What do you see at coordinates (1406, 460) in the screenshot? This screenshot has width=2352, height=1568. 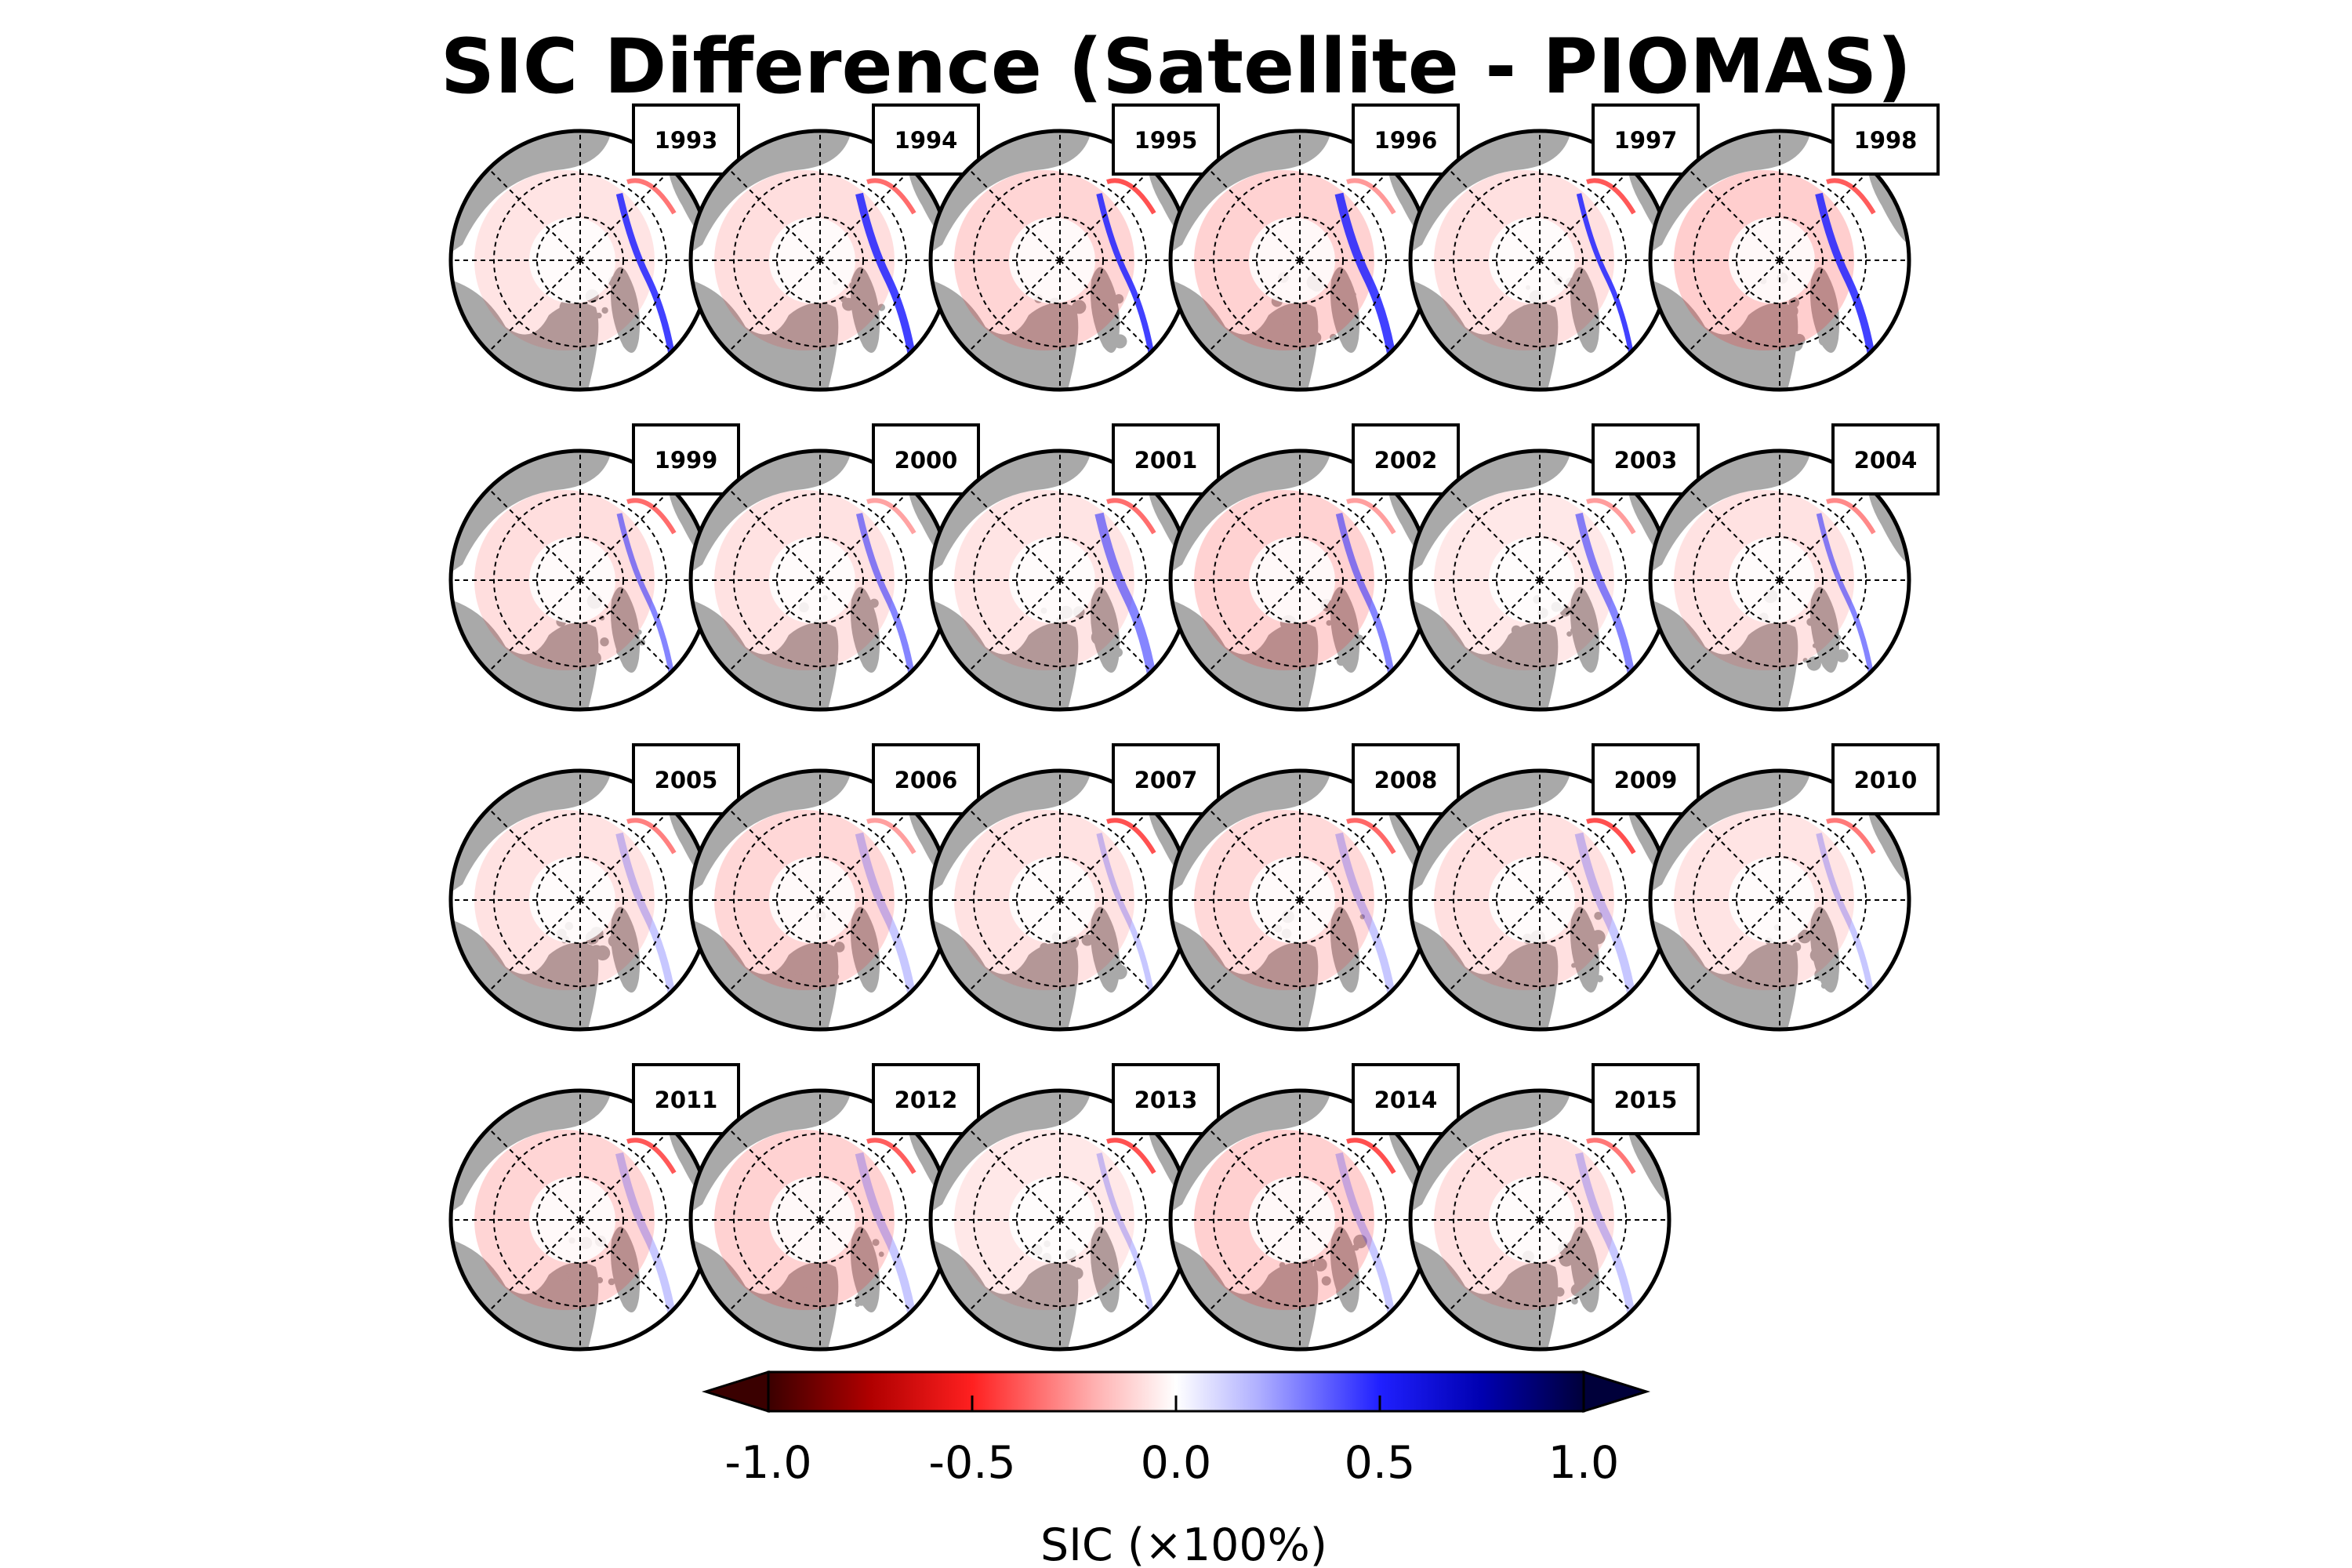 I see `year-label: 2002` at bounding box center [1406, 460].